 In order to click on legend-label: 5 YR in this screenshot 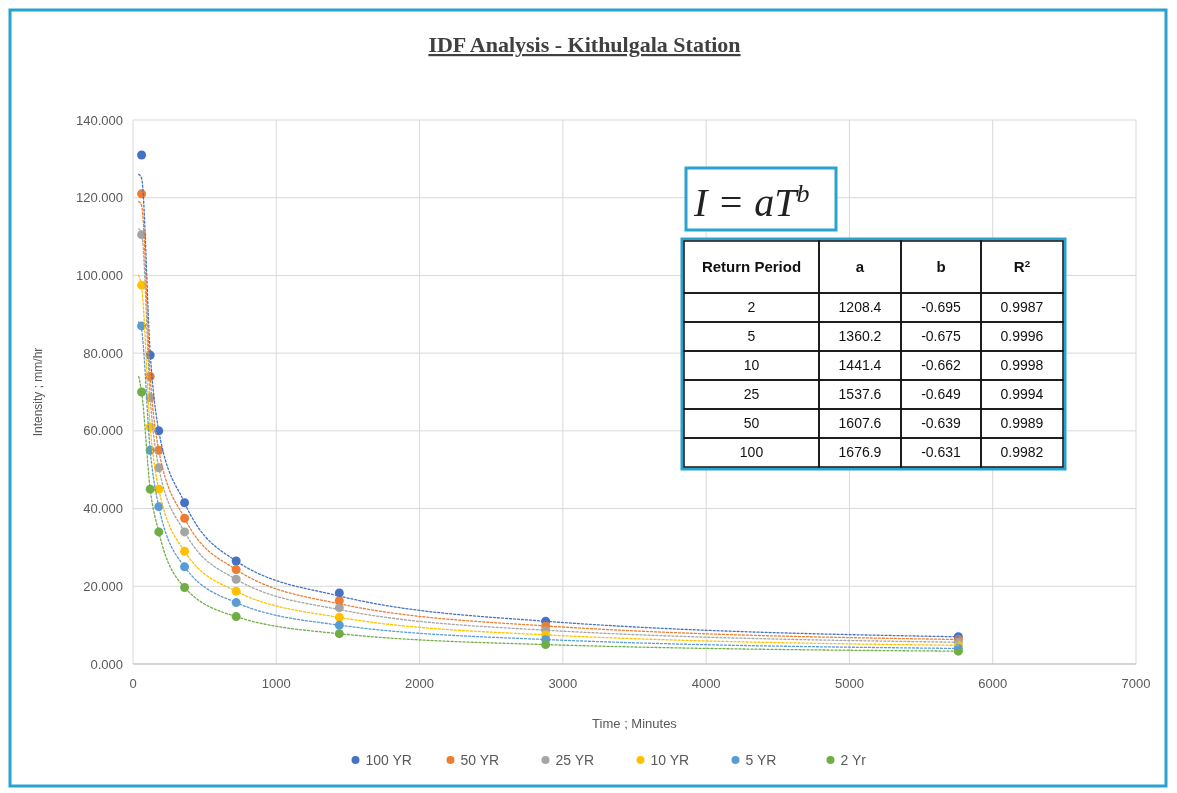, I will do `click(761, 759)`.